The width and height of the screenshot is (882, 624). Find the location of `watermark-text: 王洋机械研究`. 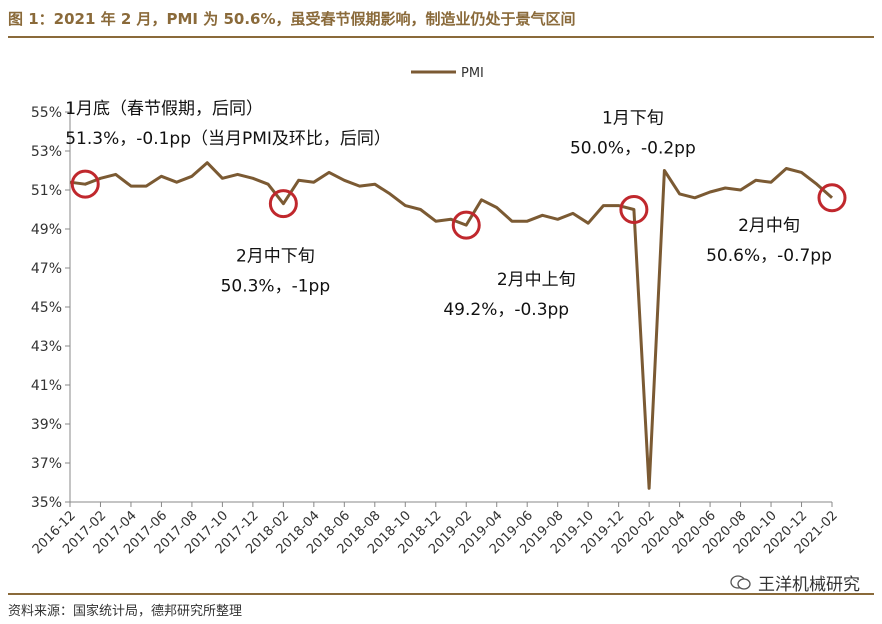

watermark-text: 王洋机械研究 is located at coordinates (809, 585).